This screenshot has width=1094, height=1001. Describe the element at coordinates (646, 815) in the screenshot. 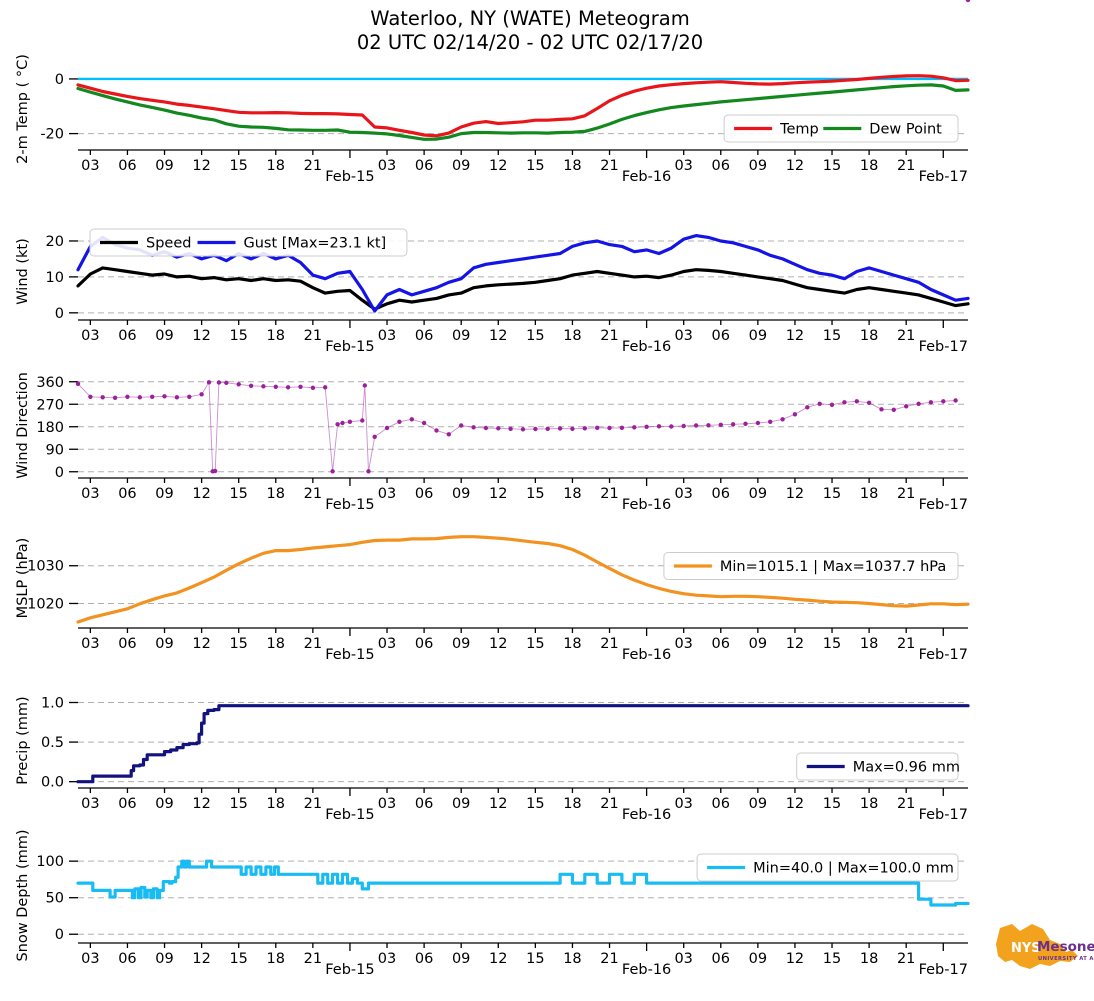

I see `x-axis-day-label: Feb-16` at that location.